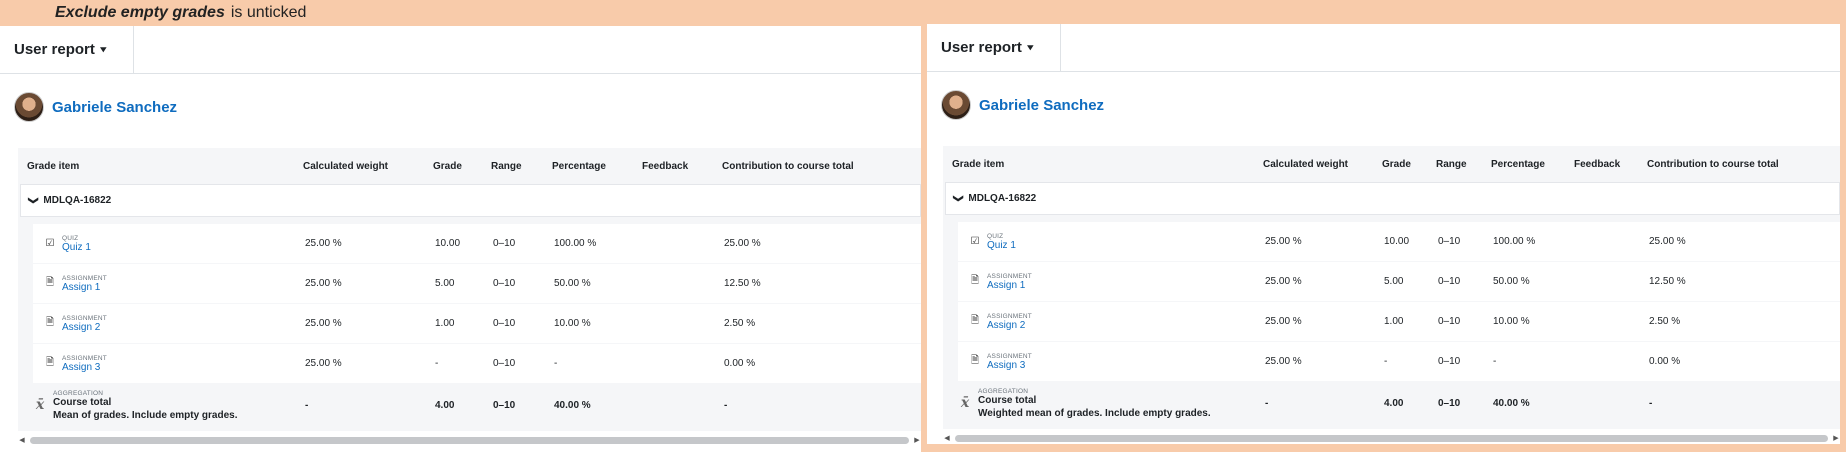 The image size is (1846, 452). What do you see at coordinates (1002, 198) in the screenshot?
I see `category-name: MDLQA-16822` at bounding box center [1002, 198].